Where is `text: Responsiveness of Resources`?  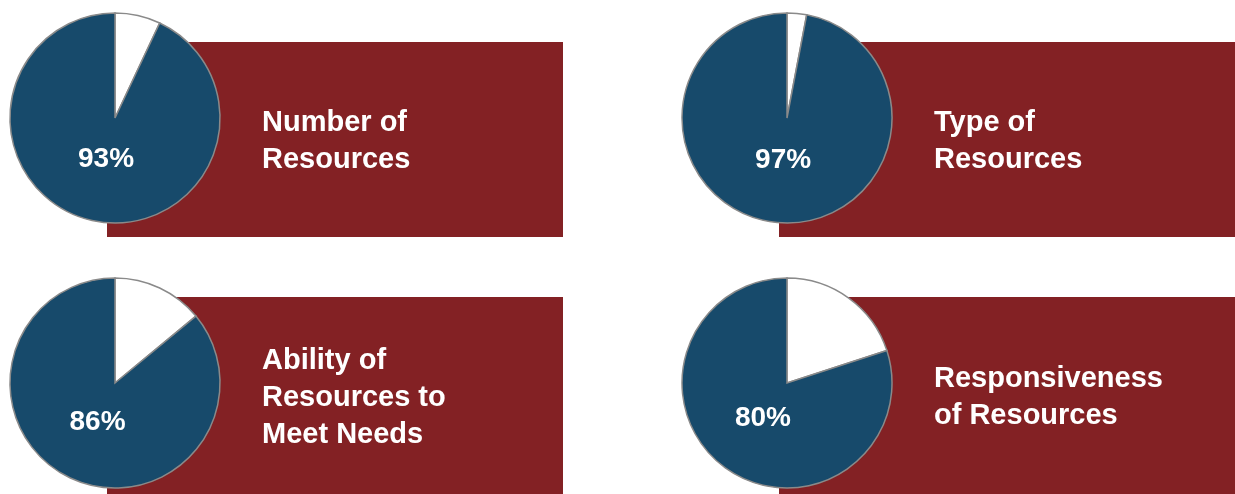 text: Responsiveness of Resources is located at coordinates (1048, 395).